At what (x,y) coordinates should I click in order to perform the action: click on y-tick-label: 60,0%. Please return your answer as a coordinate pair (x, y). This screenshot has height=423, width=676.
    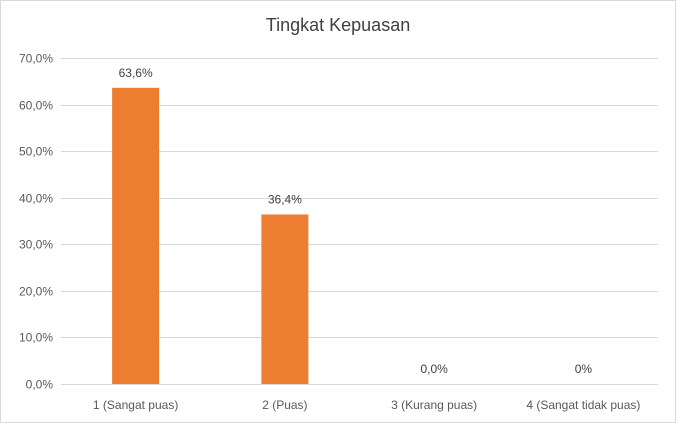
    Looking at the image, I should click on (36, 106).